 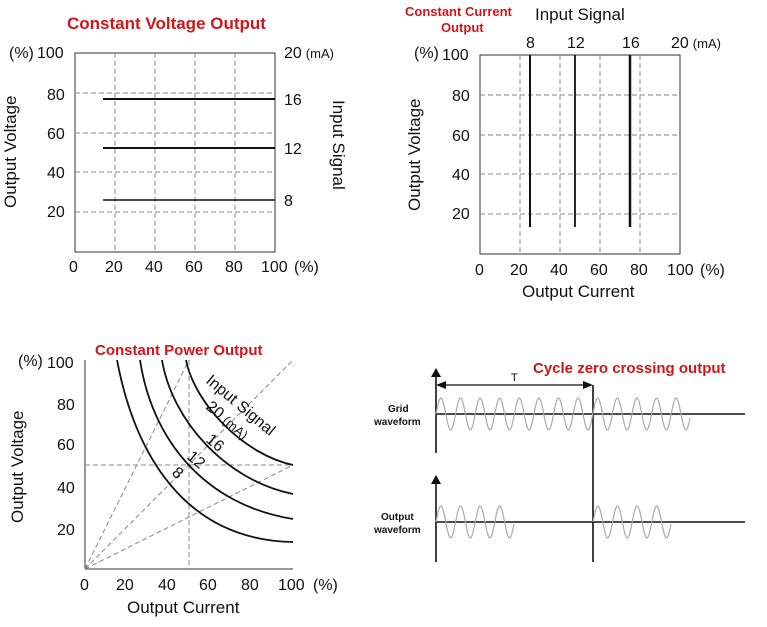 I want to click on cp-y-tick-20: 20, so click(x=66, y=530).